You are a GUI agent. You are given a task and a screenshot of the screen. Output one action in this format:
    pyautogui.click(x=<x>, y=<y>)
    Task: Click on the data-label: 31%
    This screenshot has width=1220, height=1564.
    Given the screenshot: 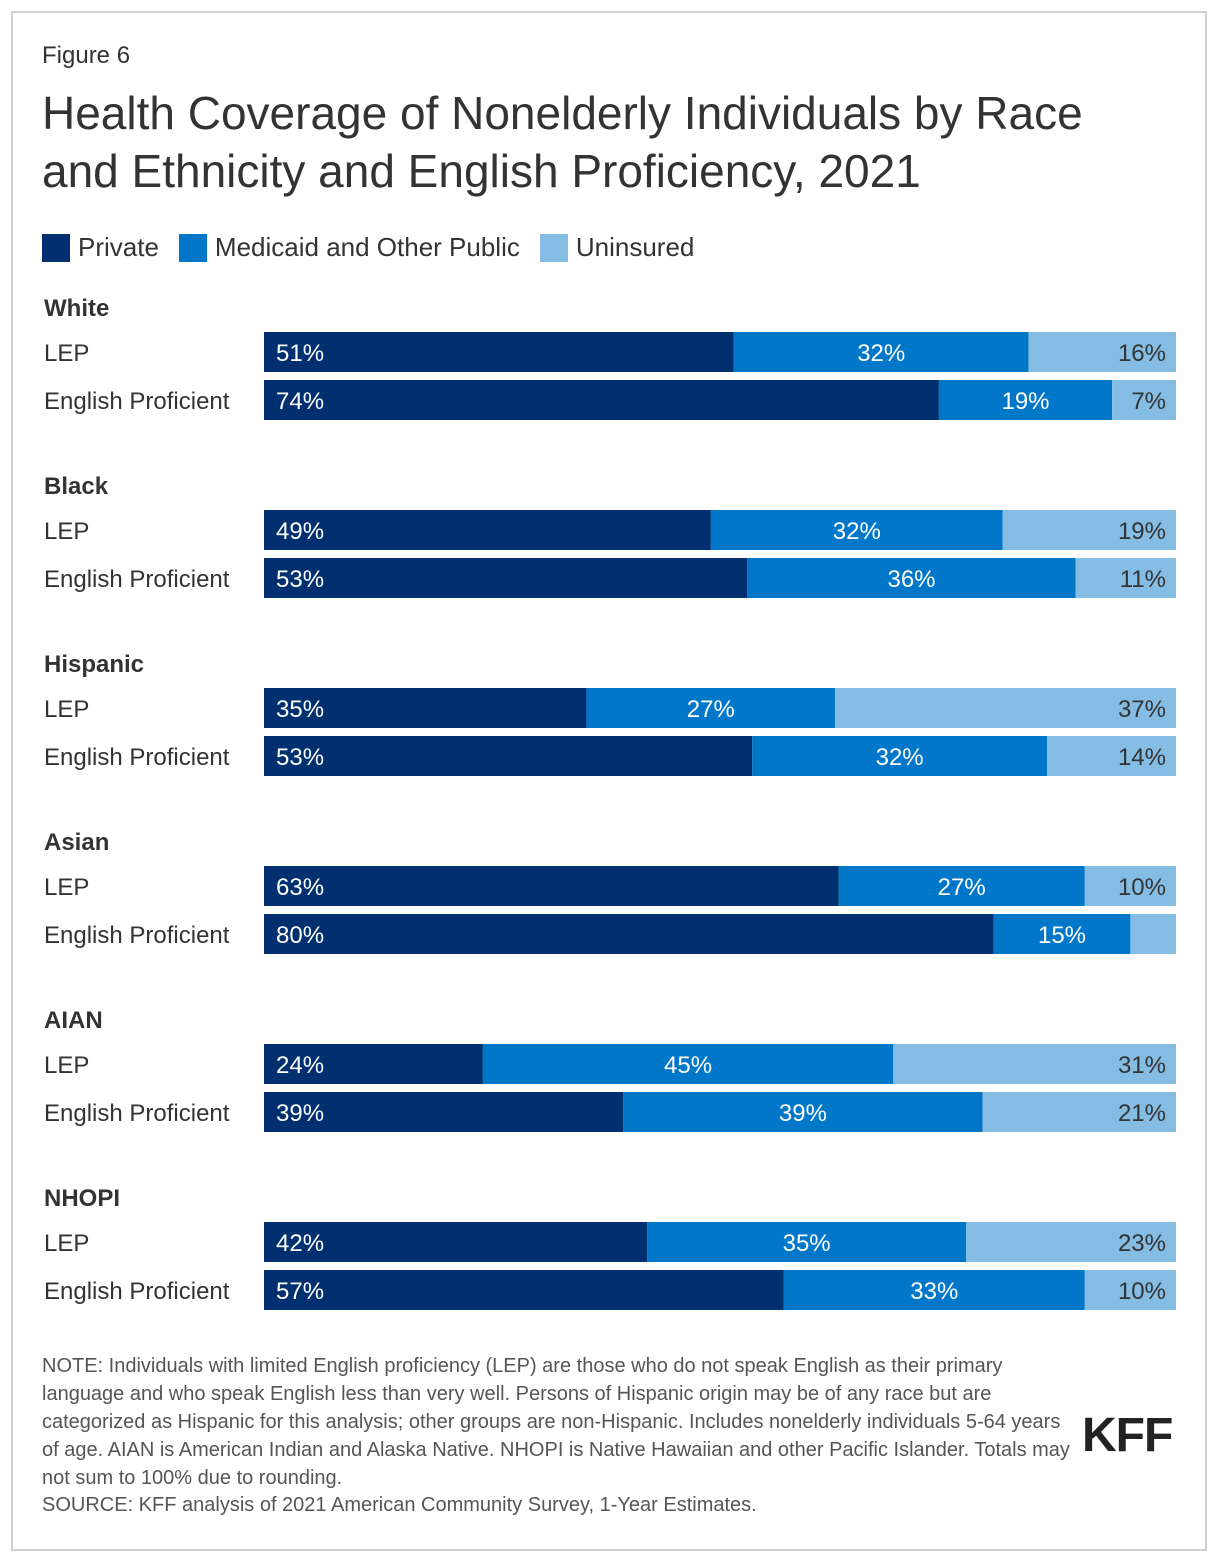 What is the action you would take?
    pyautogui.click(x=1142, y=1065)
    